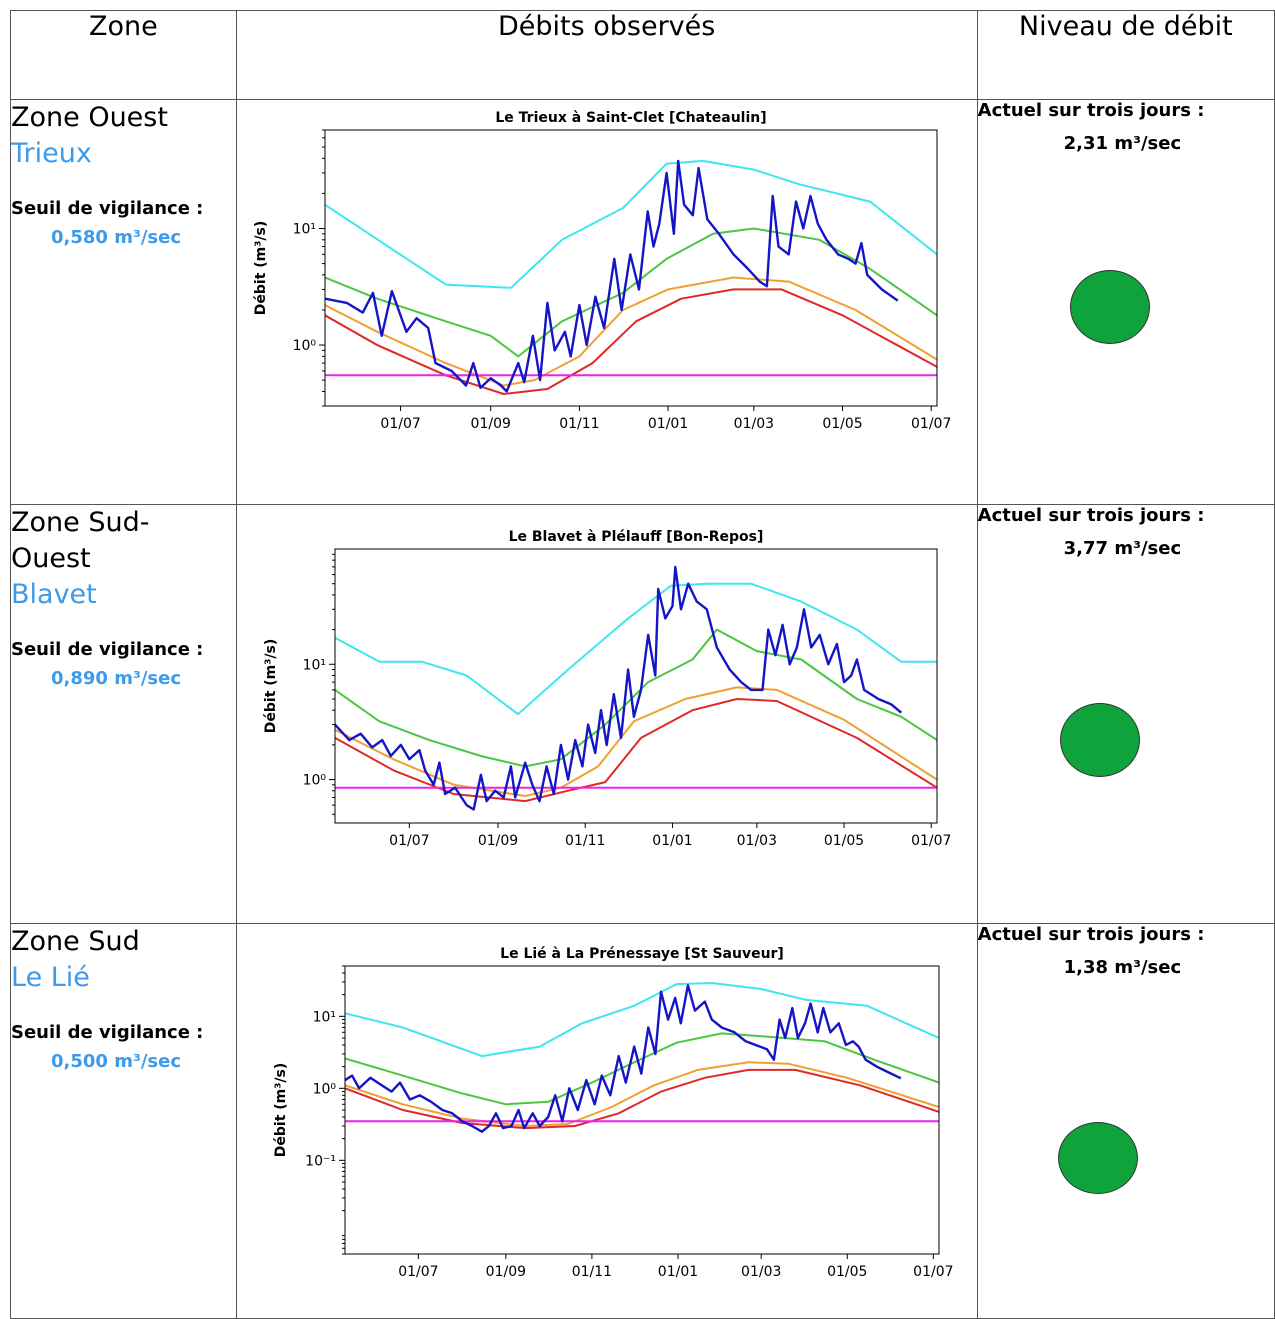 This screenshot has height=1319, width=1275. What do you see at coordinates (116, 237) in the screenshot?
I see `seuil-value: 0,580 m³/sec` at bounding box center [116, 237].